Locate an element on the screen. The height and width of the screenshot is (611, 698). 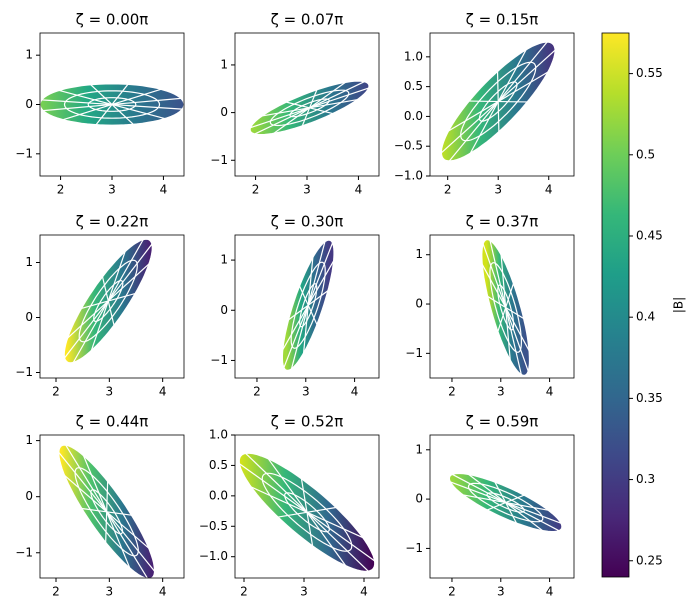
panel-title: ζ = 0.44π is located at coordinates (112, 422).